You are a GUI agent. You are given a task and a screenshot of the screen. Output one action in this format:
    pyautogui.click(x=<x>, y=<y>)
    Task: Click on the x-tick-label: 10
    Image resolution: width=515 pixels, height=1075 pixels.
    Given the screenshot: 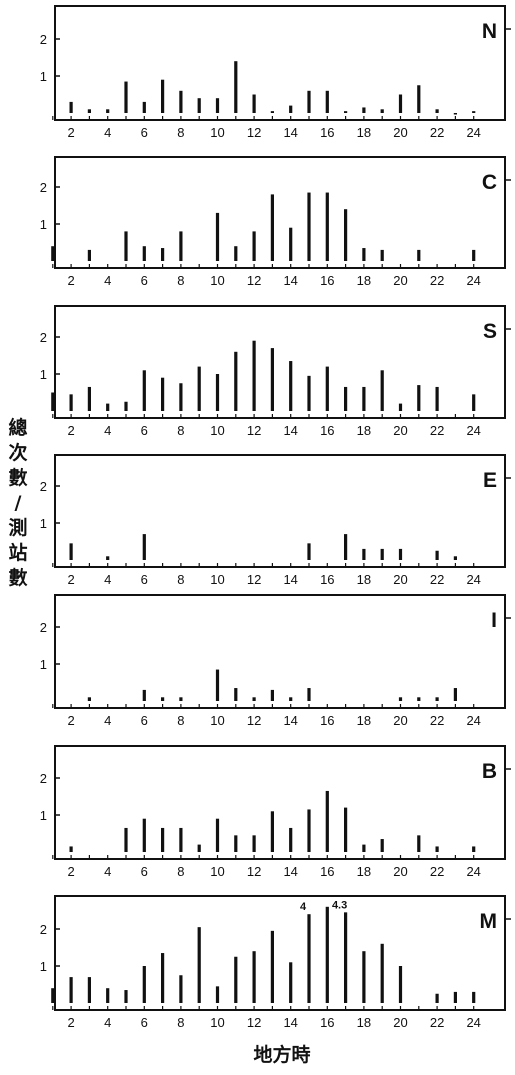 What is the action you would take?
    pyautogui.click(x=217, y=132)
    